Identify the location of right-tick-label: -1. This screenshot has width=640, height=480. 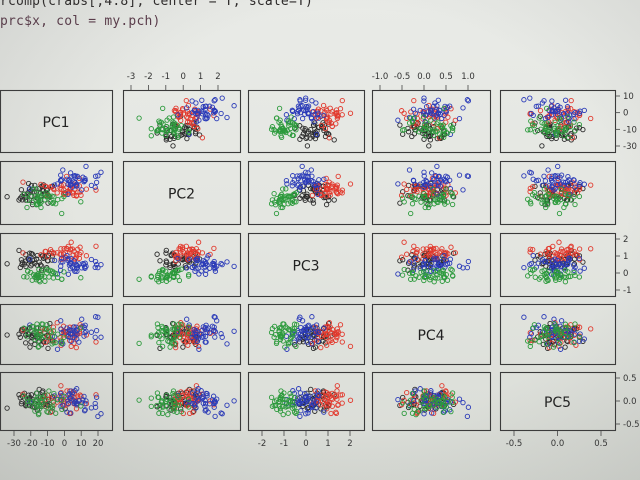
(627, 291).